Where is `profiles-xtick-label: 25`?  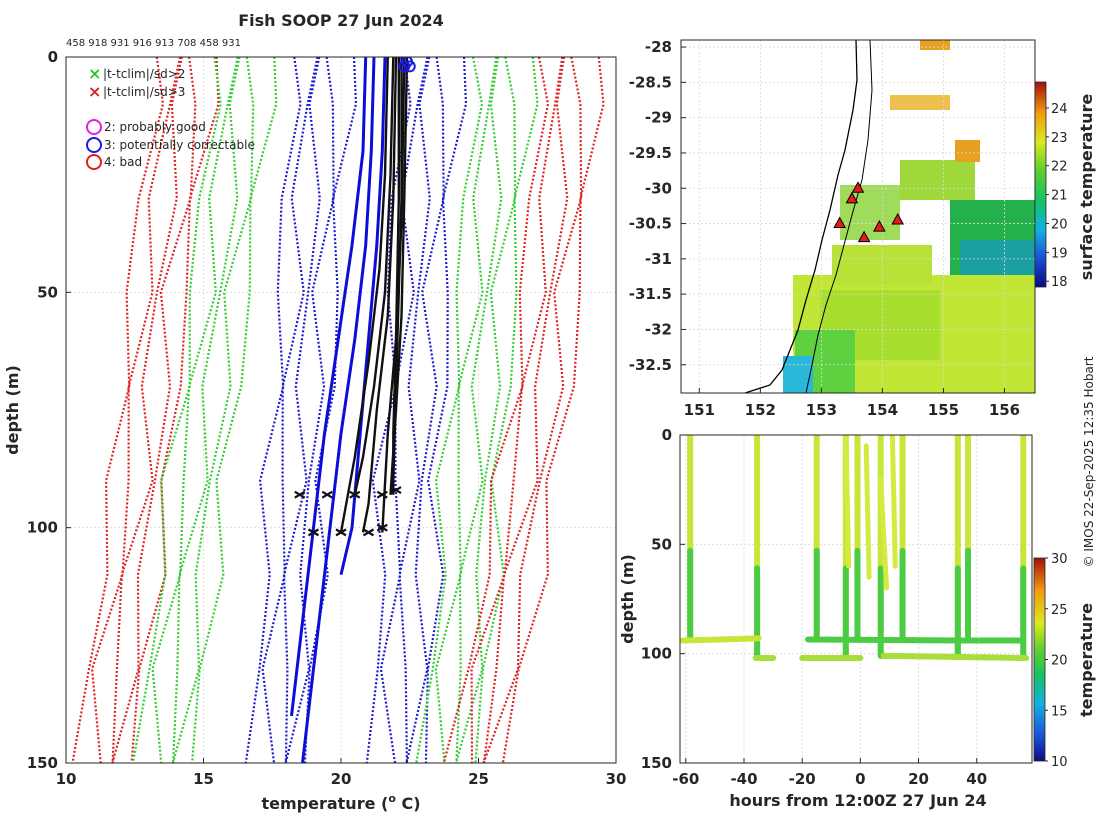 profiles-xtick-label: 25 is located at coordinates (478, 779).